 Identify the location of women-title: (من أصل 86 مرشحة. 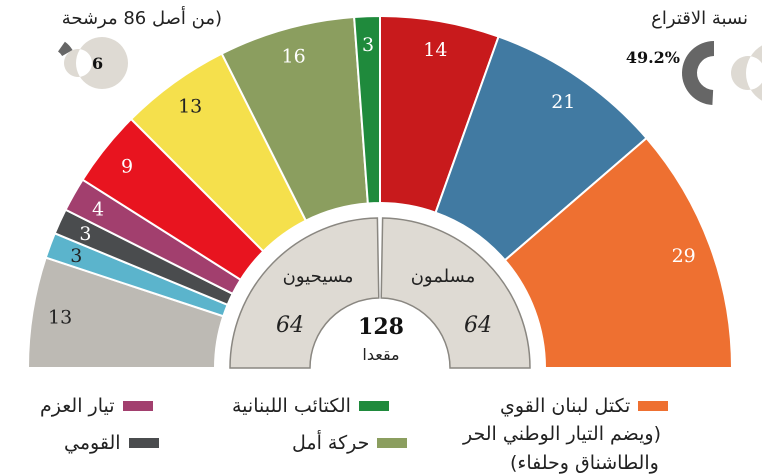
(142, 17).